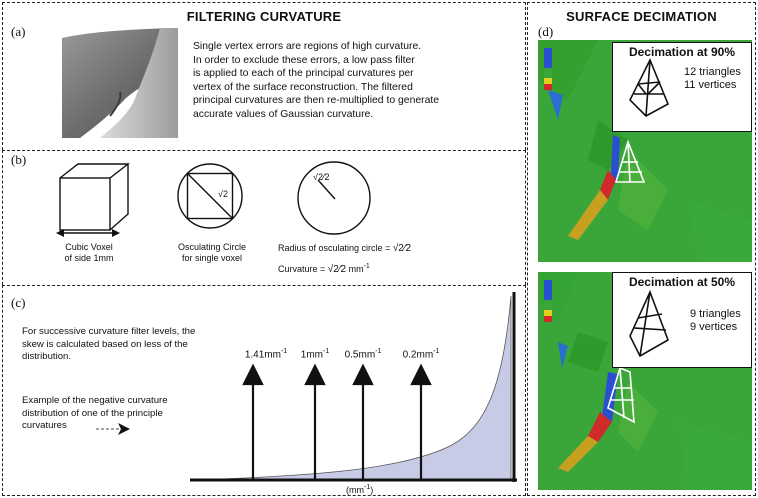  I want to click on arrow-label-2: 1mm-1, so click(315, 354).